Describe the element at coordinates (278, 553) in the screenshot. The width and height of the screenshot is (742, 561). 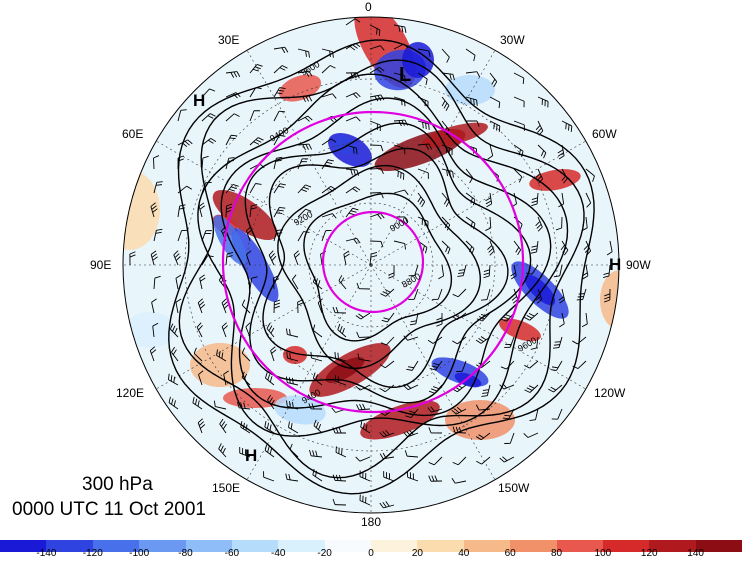
I see `colorbar-tick-label: -40` at that location.